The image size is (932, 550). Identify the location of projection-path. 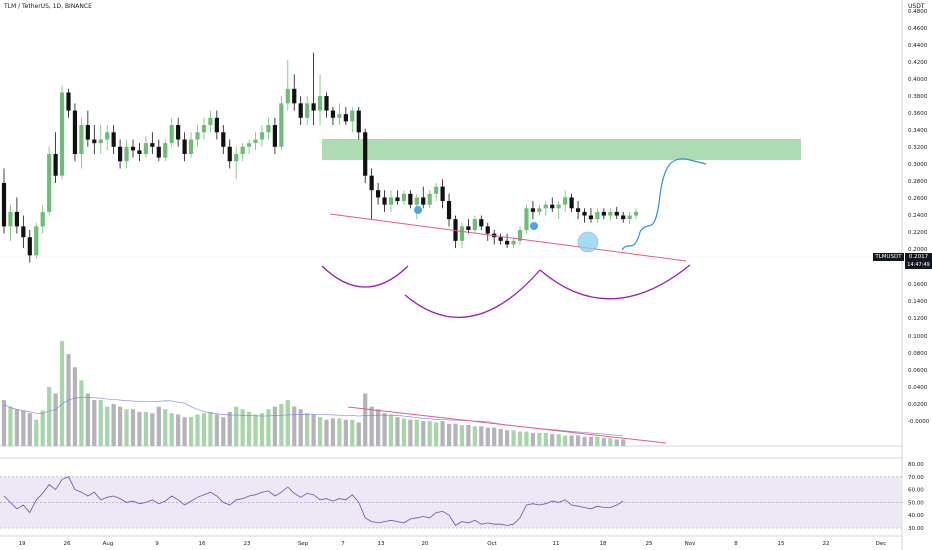
(664, 204).